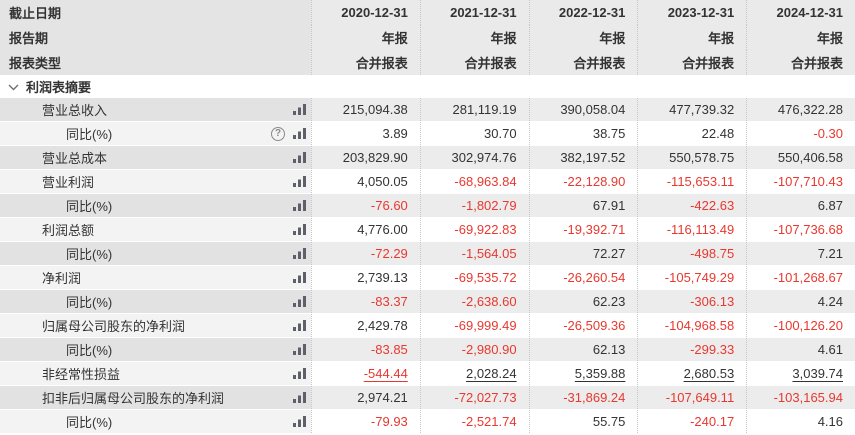 The height and width of the screenshot is (435, 855). I want to click on row-label: 利润总额, so click(68, 230).